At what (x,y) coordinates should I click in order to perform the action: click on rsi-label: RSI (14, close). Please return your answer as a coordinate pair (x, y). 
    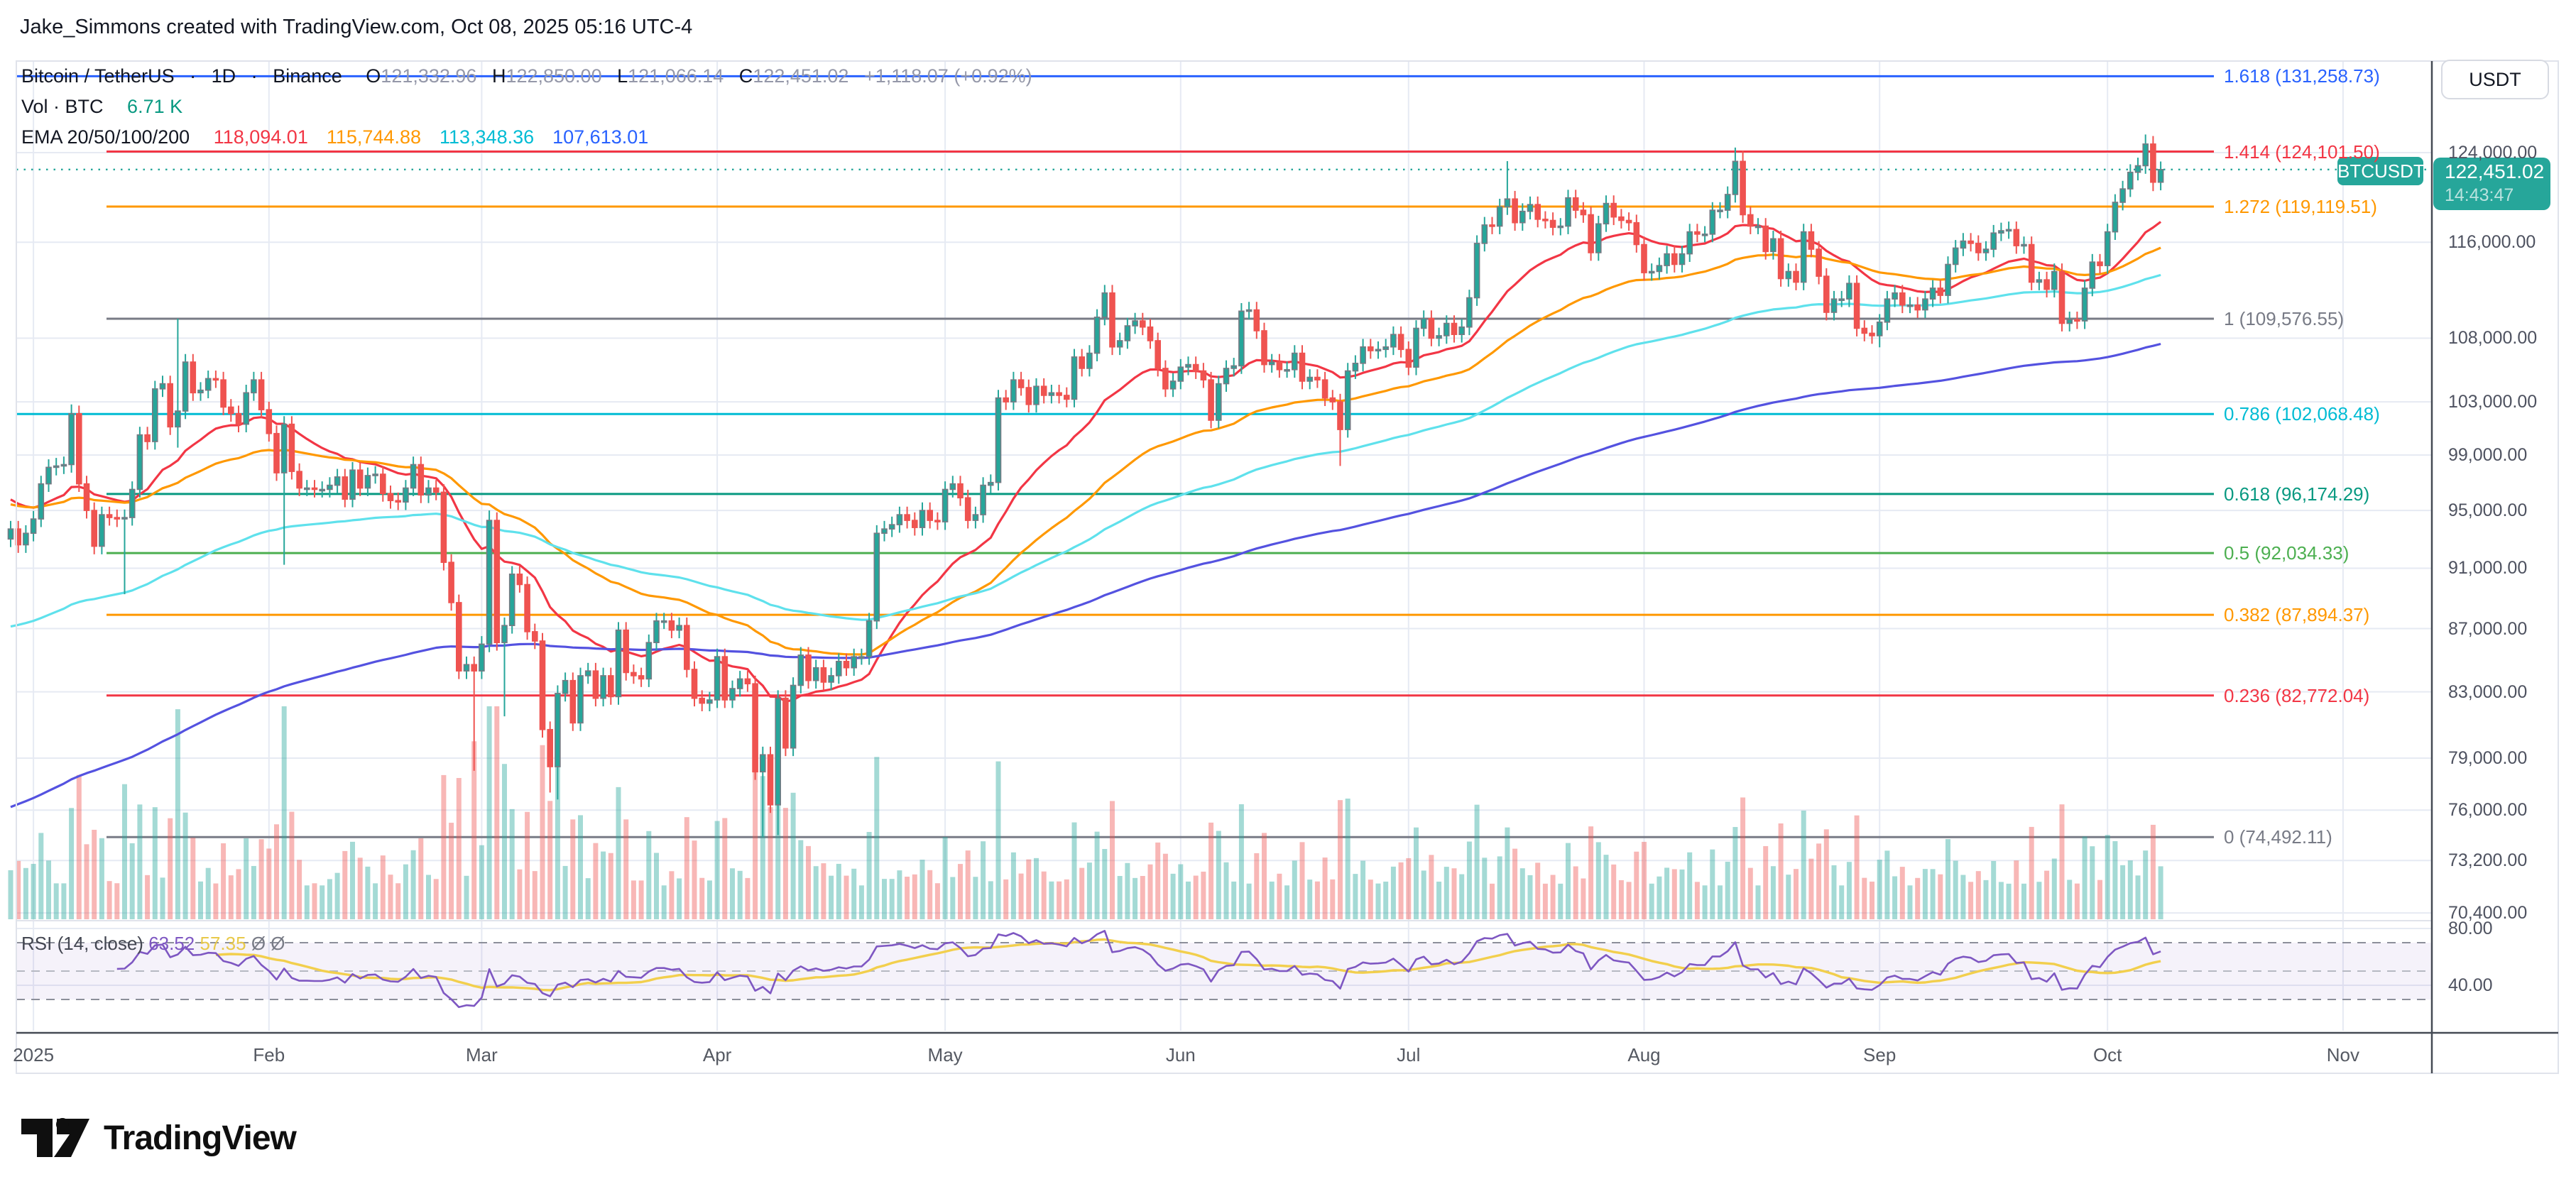
    Looking at the image, I should click on (82, 943).